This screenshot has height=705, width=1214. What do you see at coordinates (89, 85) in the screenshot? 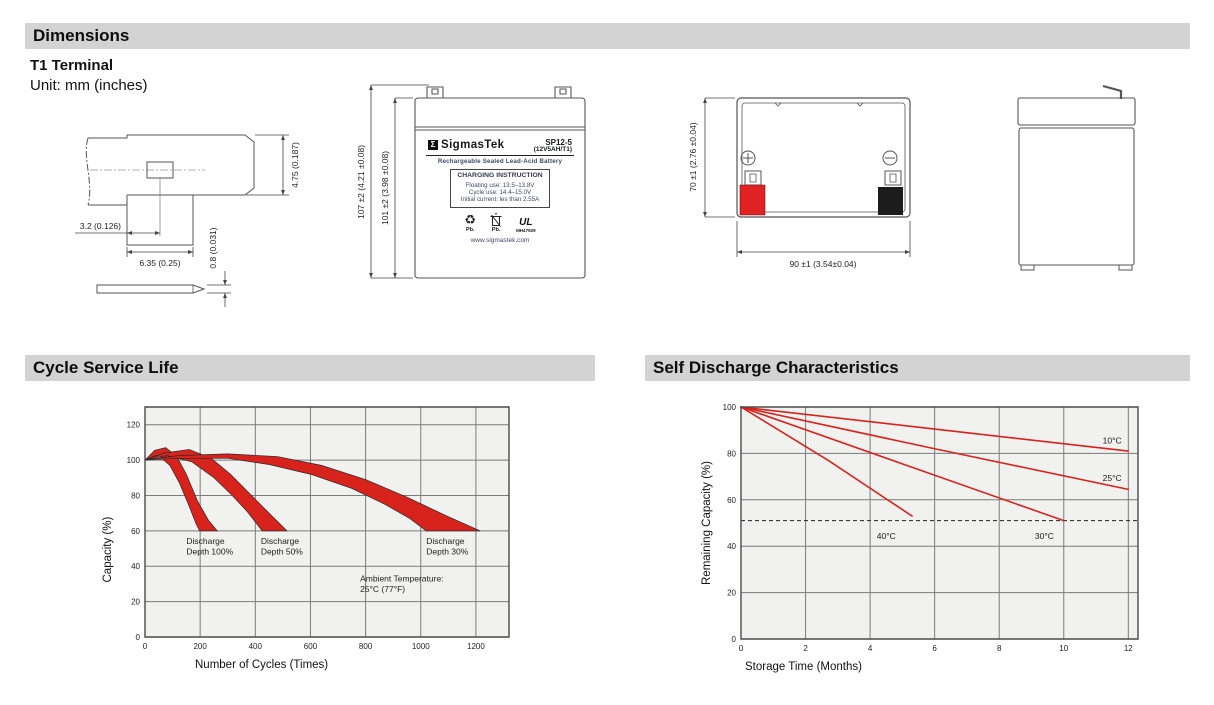
I see `unit-note: Unit: mm (inches)` at bounding box center [89, 85].